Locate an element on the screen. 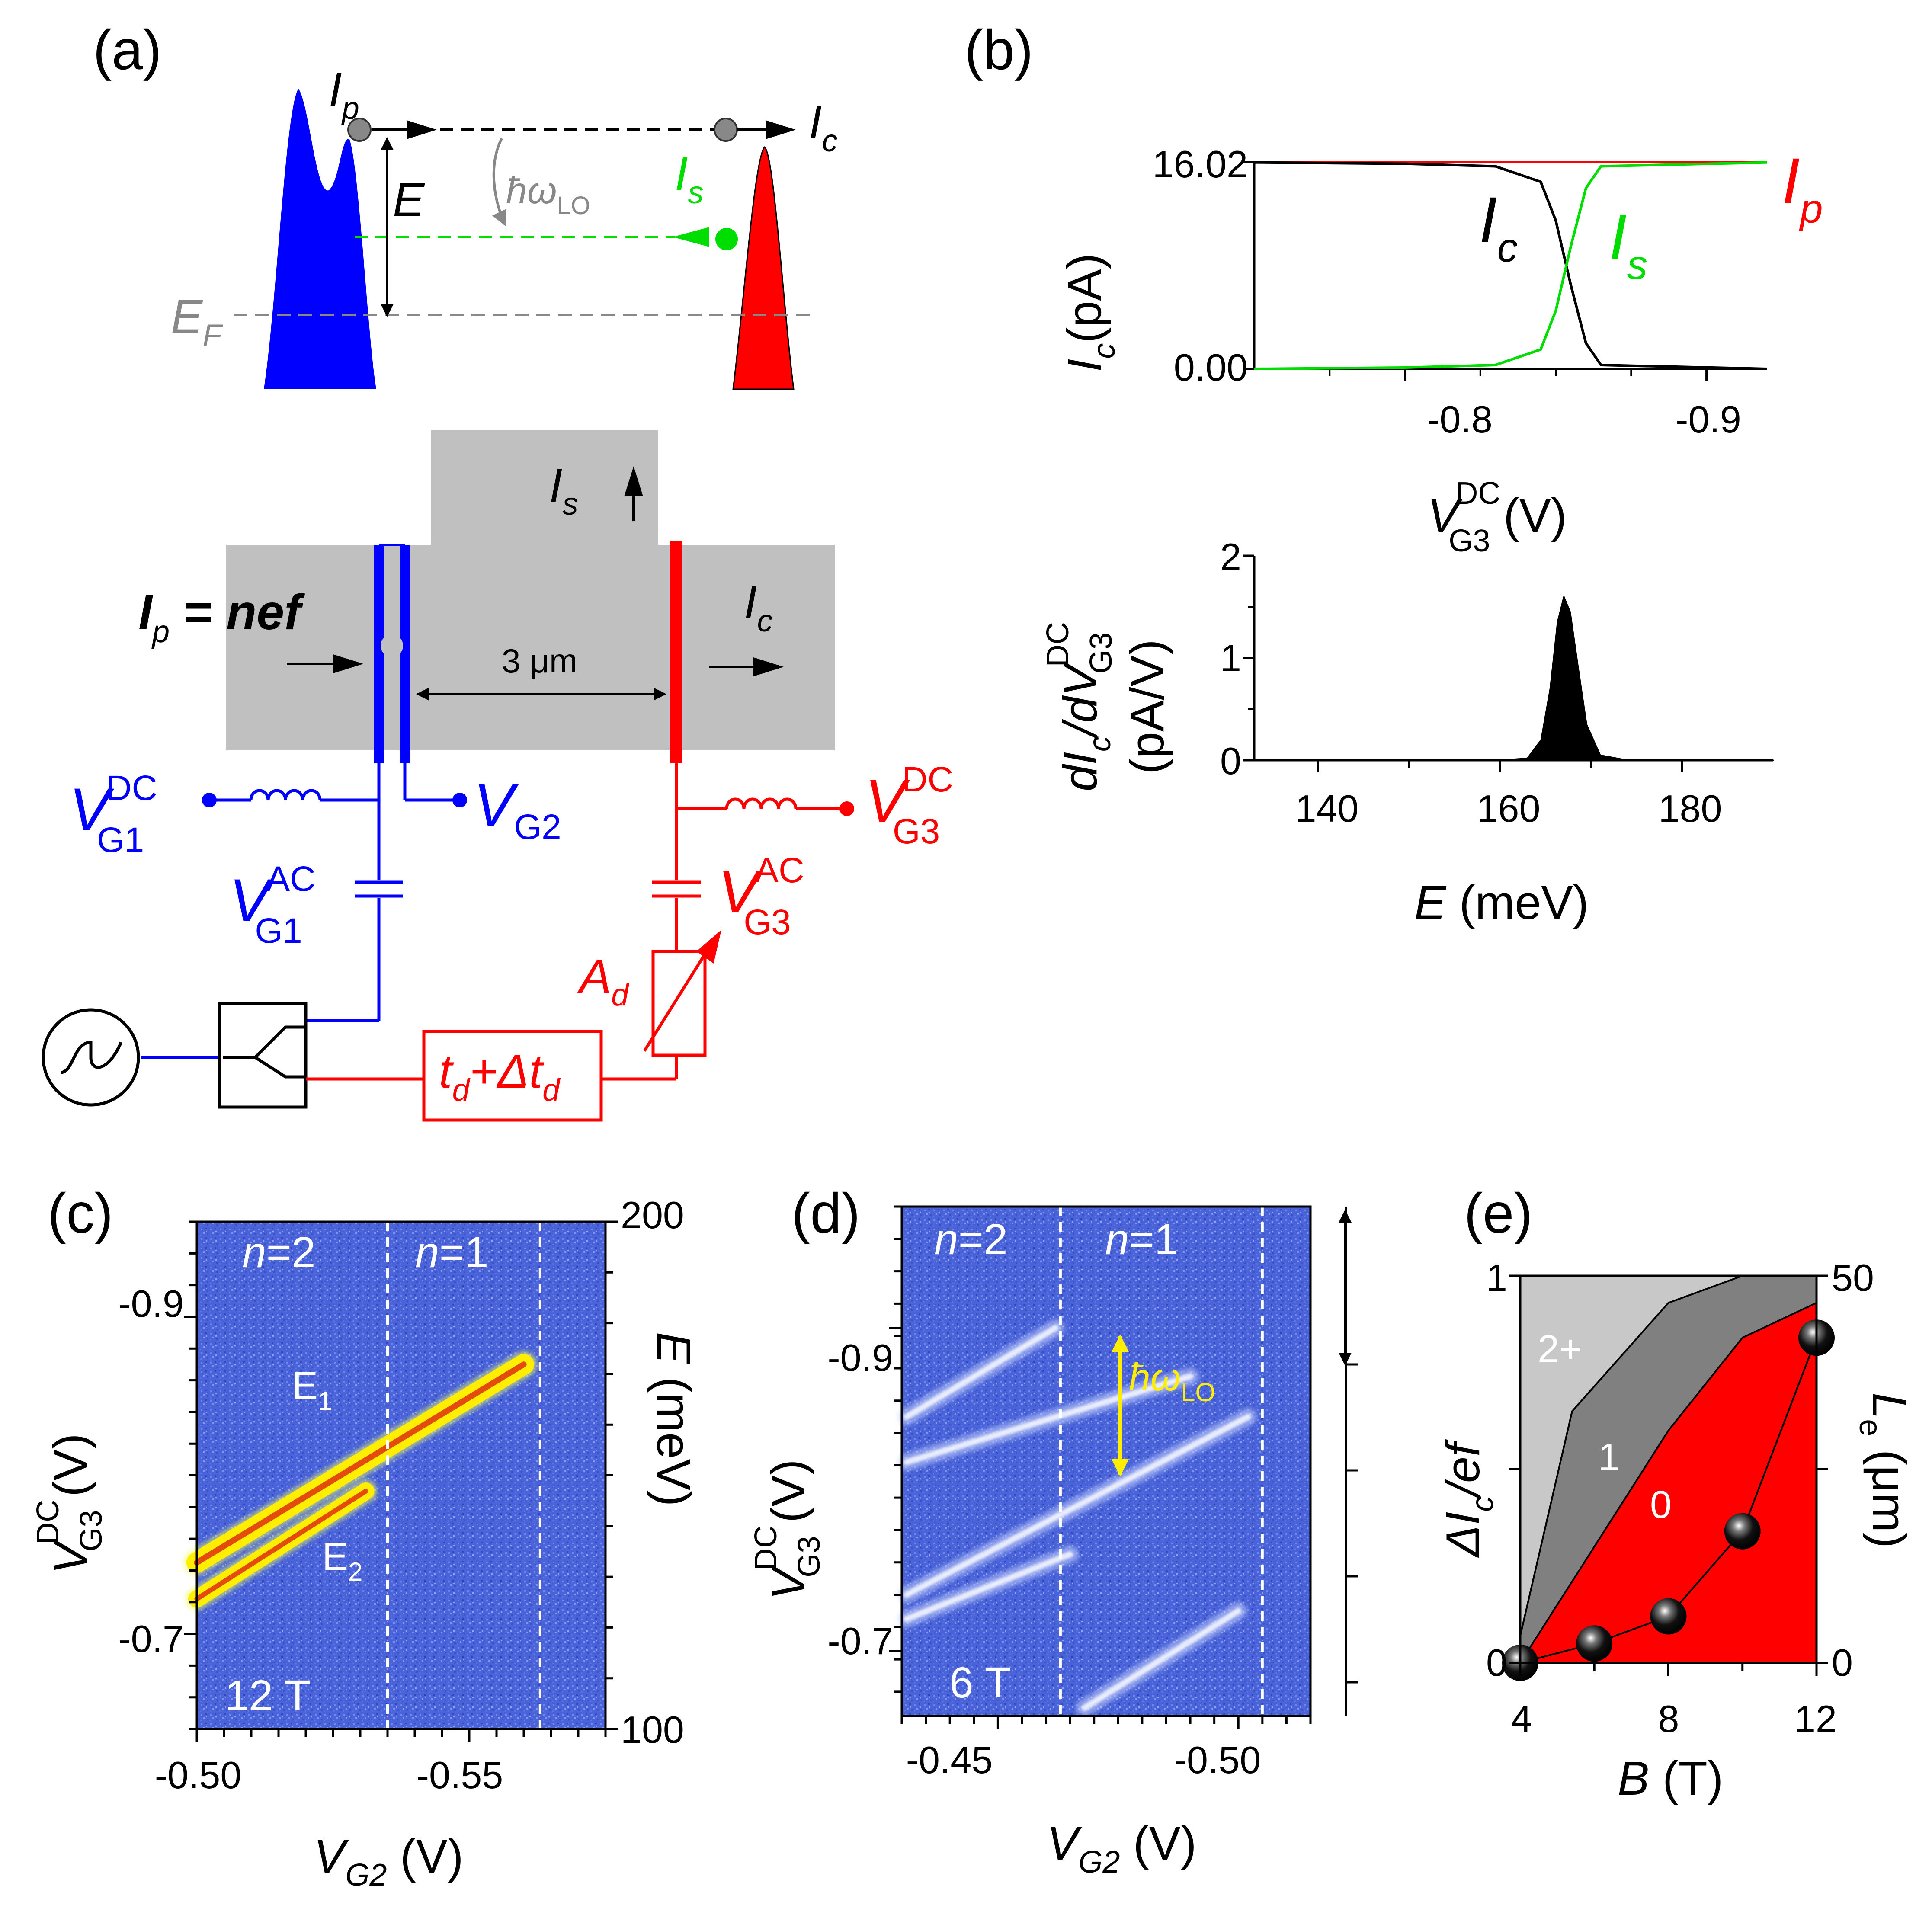 This screenshot has height=1905, width=1932. d-n2-label: n=2 is located at coordinates (971, 1239).